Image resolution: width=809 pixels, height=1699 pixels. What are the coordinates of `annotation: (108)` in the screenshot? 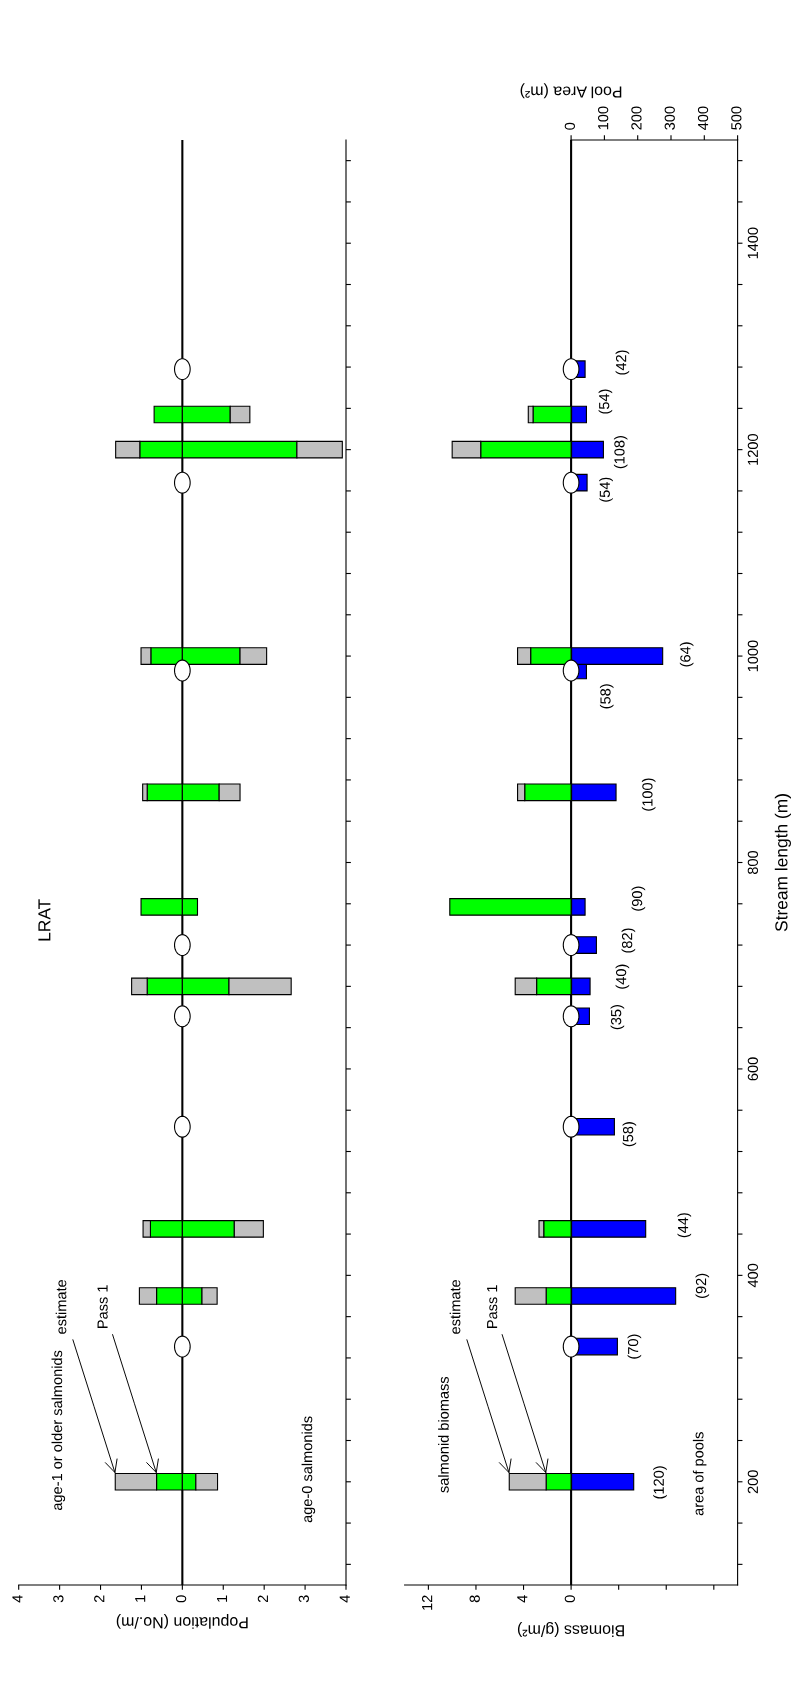 It's located at (620, 452).